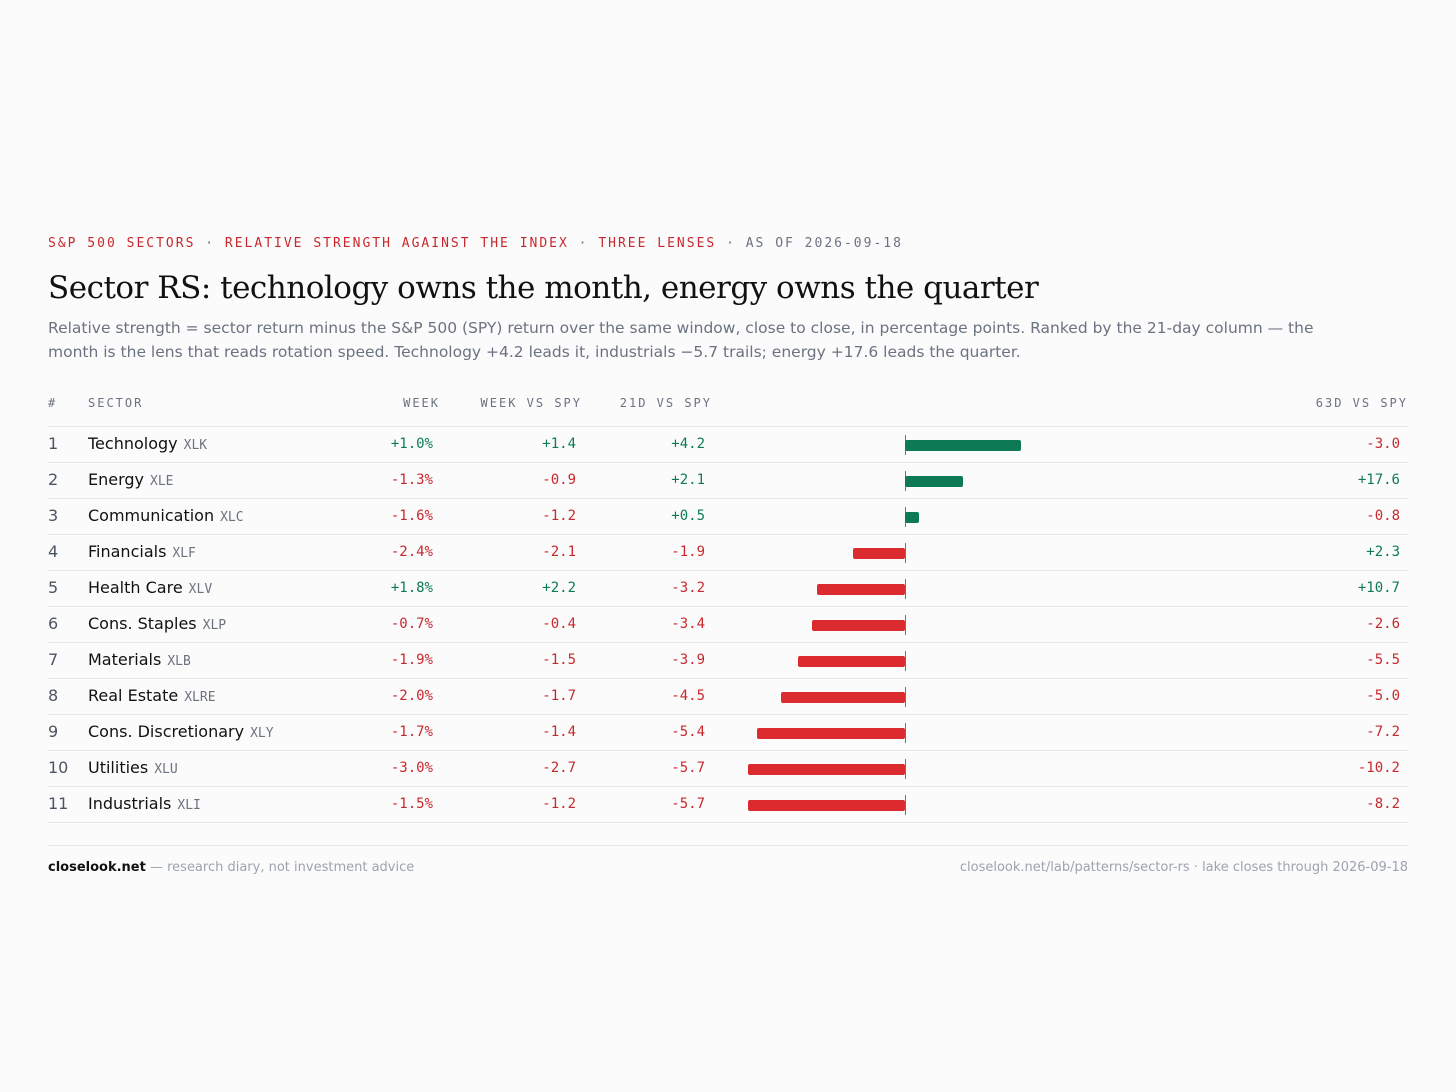 The height and width of the screenshot is (1092, 1456). What do you see at coordinates (1383, 732) in the screenshot?
I see `d63-vs-spy: -7.2` at bounding box center [1383, 732].